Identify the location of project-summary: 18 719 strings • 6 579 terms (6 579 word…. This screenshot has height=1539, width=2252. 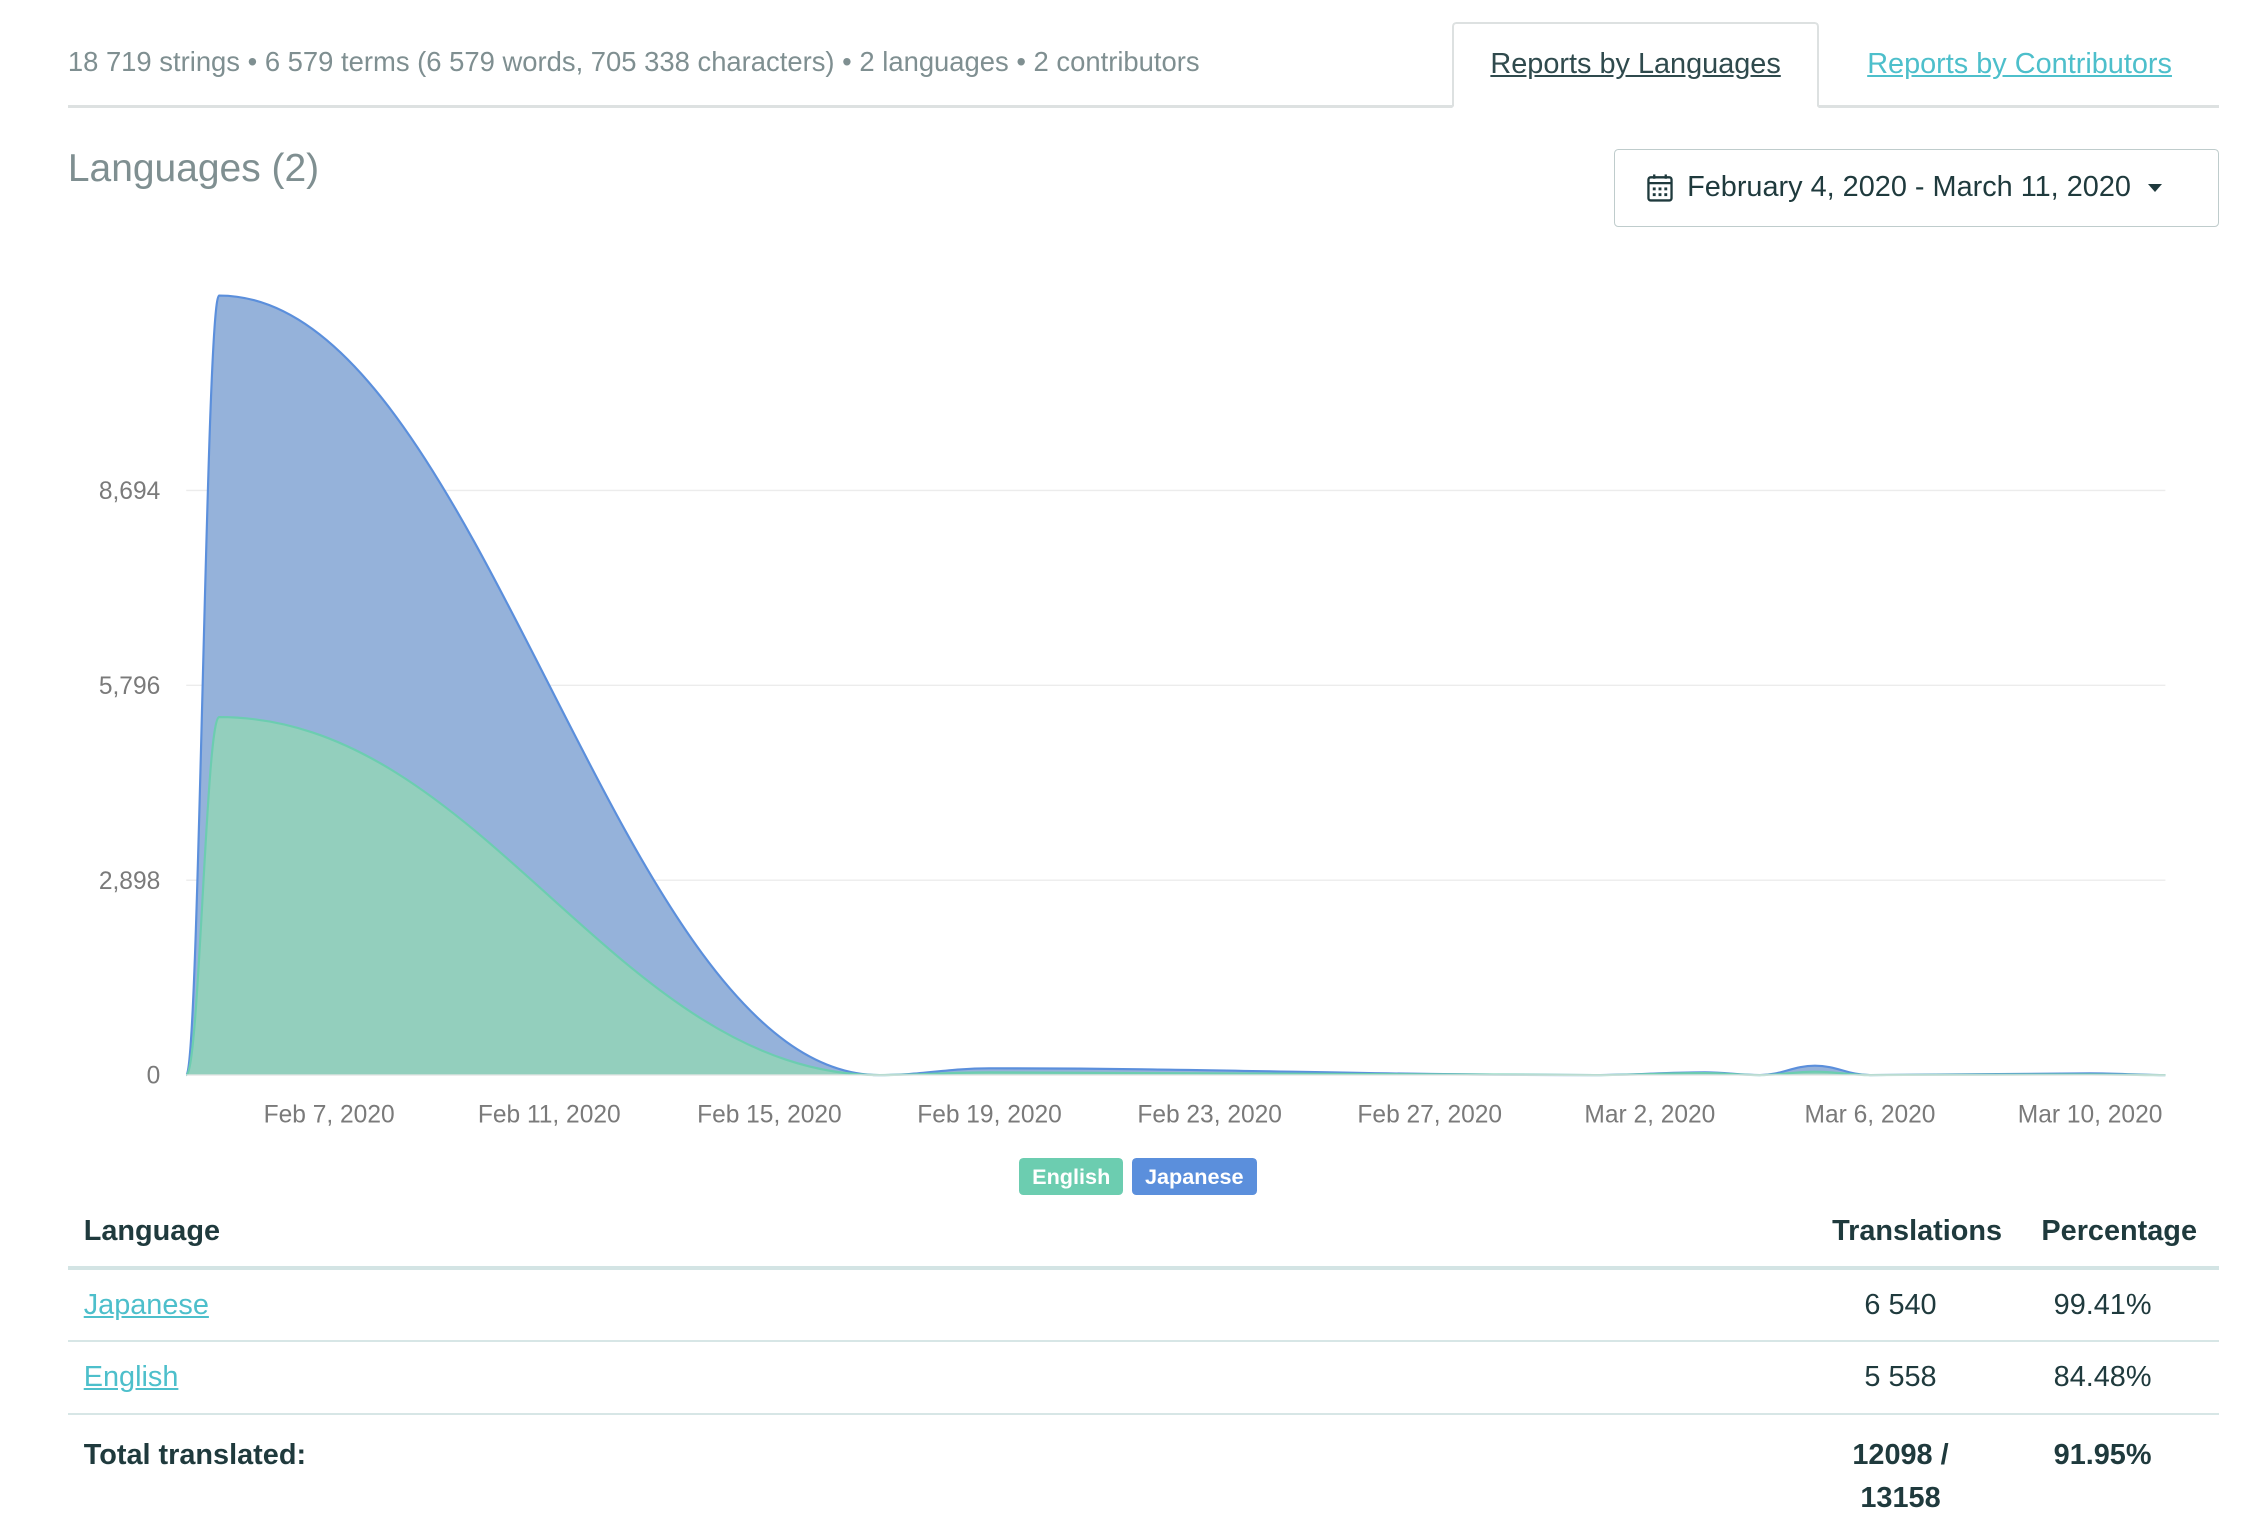
(633, 62).